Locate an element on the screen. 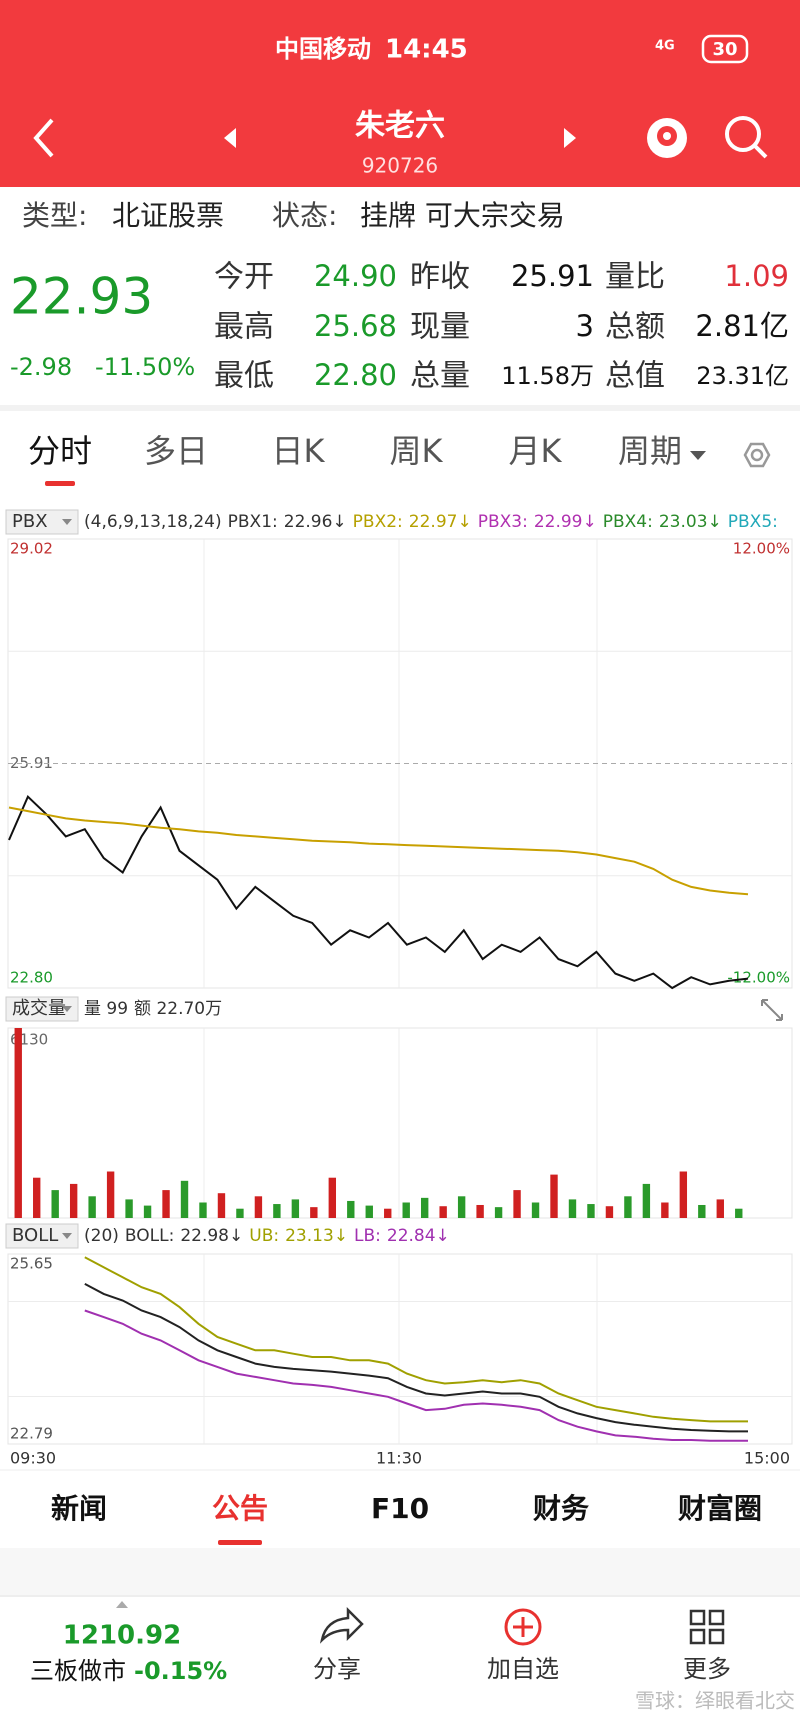 The width and height of the screenshot is (800, 1722). field-value: 22.80 is located at coordinates (355, 375).